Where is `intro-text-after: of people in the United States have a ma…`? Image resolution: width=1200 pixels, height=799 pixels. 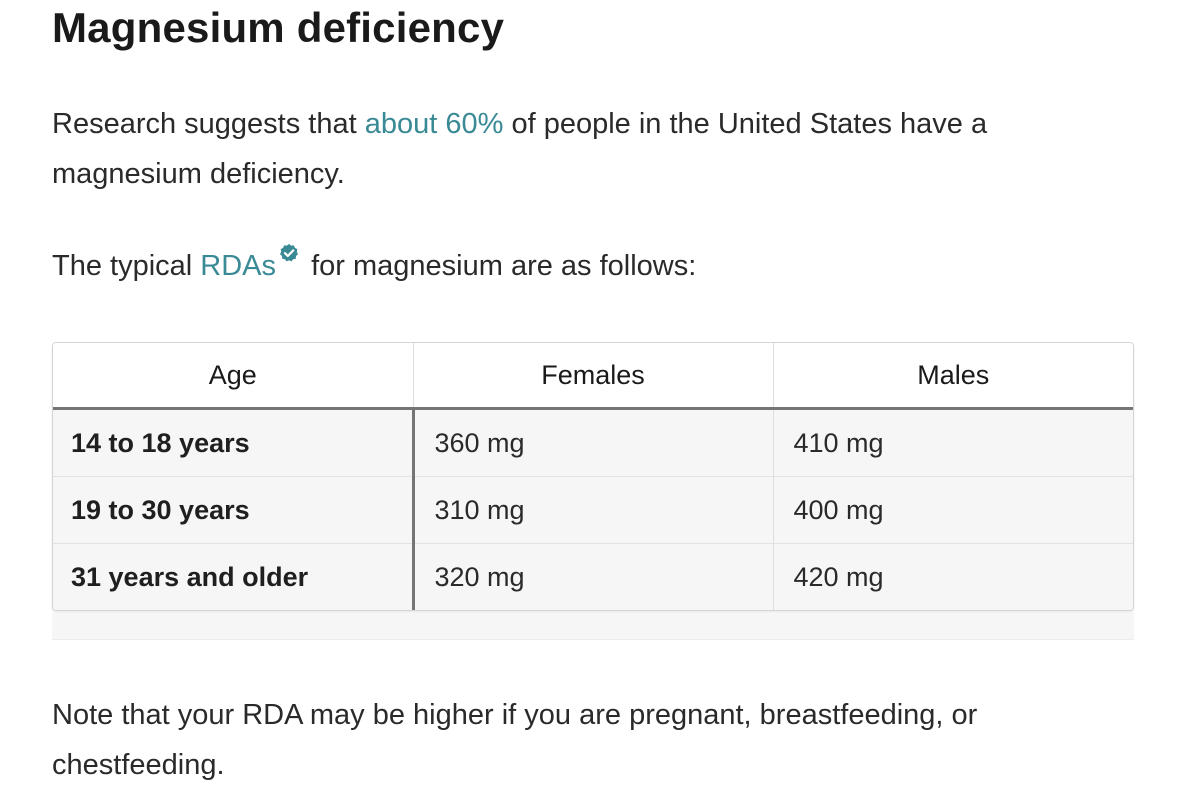
intro-text-after: of people in the United States have a ma… is located at coordinates (520, 149).